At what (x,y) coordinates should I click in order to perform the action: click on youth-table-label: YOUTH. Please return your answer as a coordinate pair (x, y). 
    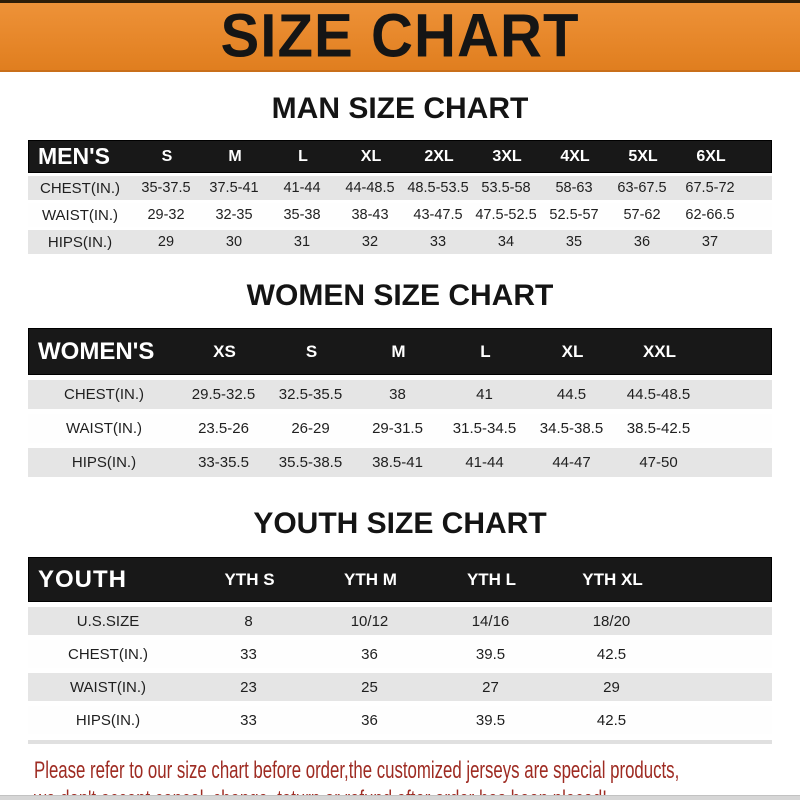
    Looking at the image, I should click on (82, 579).